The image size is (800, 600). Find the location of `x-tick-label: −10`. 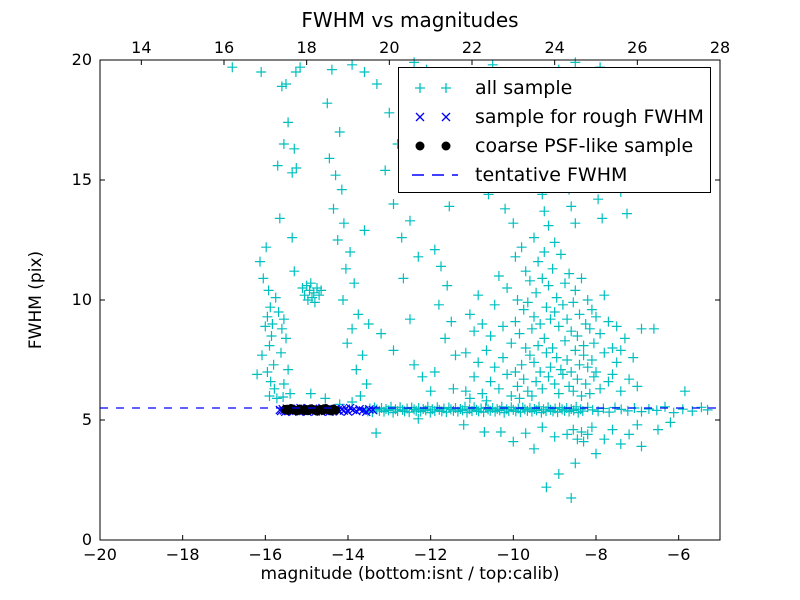

x-tick-label: −10 is located at coordinates (513, 554).